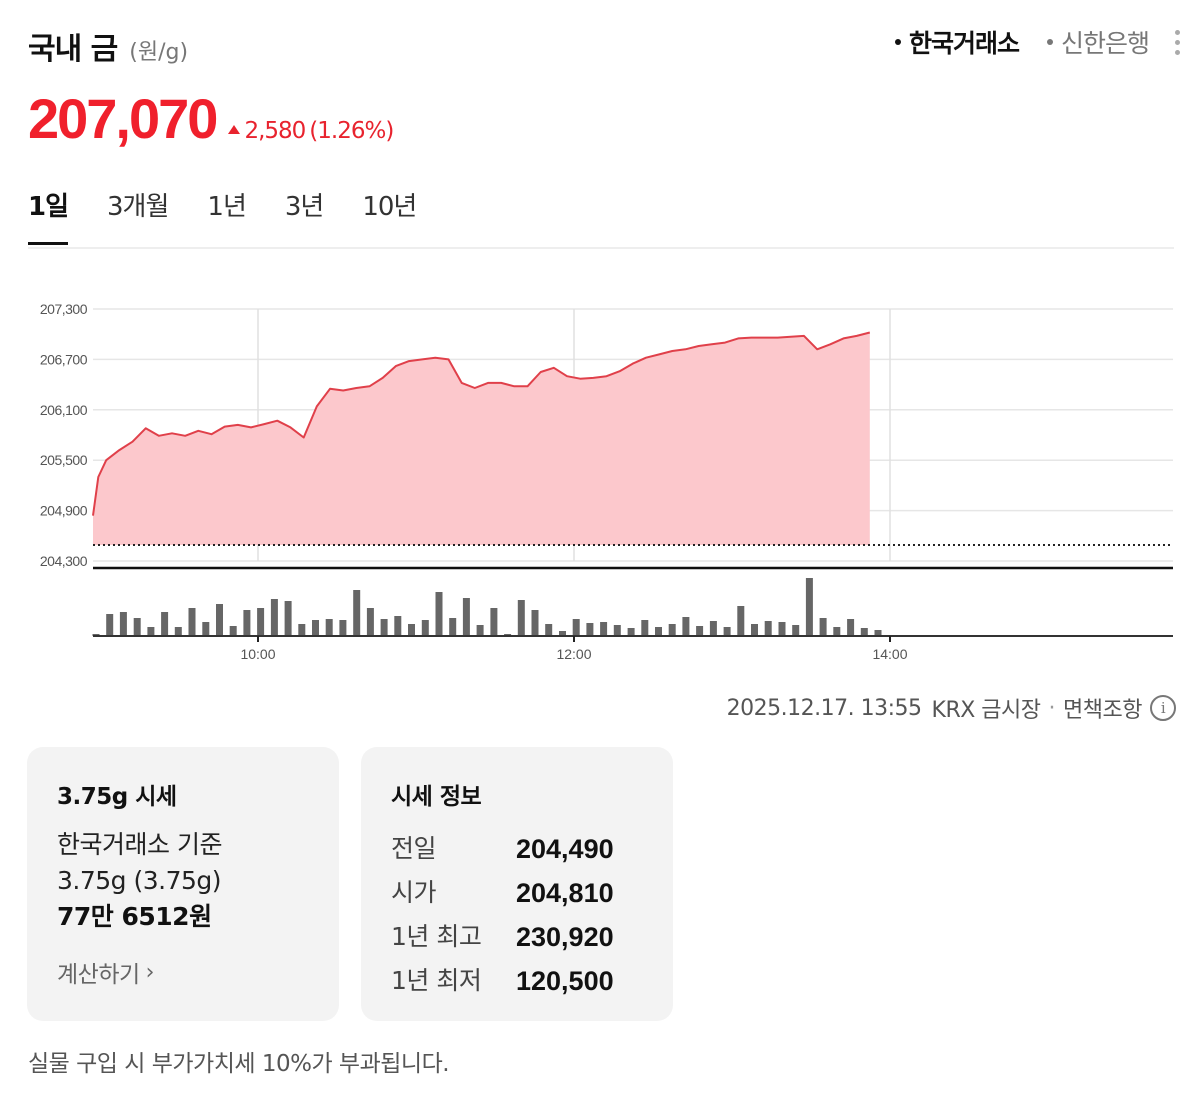  I want to click on stat-row-52w-high: 1년 최고 230,920, so click(517, 937).